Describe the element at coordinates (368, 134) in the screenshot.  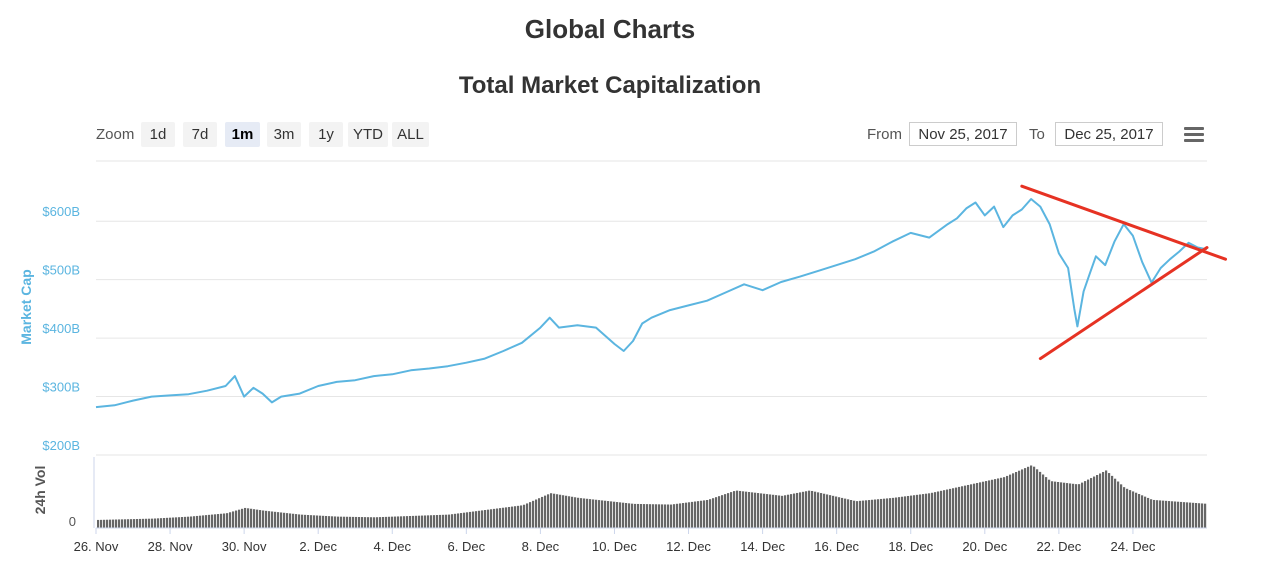
I see `zoom-ytd-button: YTD` at that location.